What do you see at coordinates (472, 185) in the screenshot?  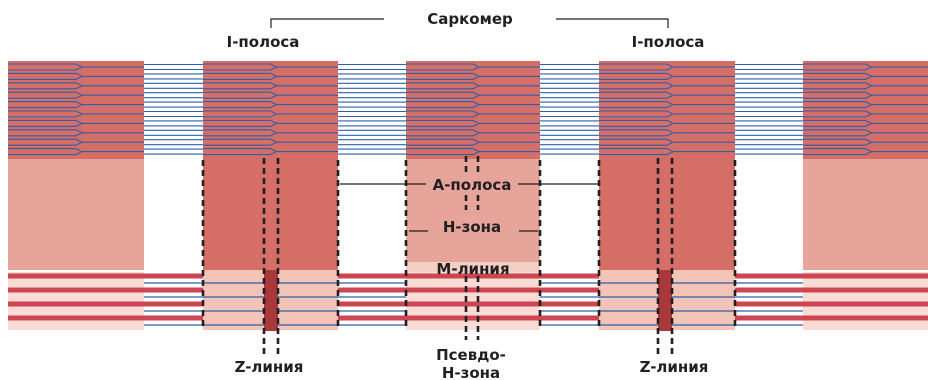 I see `a-band-label: А-полоса` at bounding box center [472, 185].